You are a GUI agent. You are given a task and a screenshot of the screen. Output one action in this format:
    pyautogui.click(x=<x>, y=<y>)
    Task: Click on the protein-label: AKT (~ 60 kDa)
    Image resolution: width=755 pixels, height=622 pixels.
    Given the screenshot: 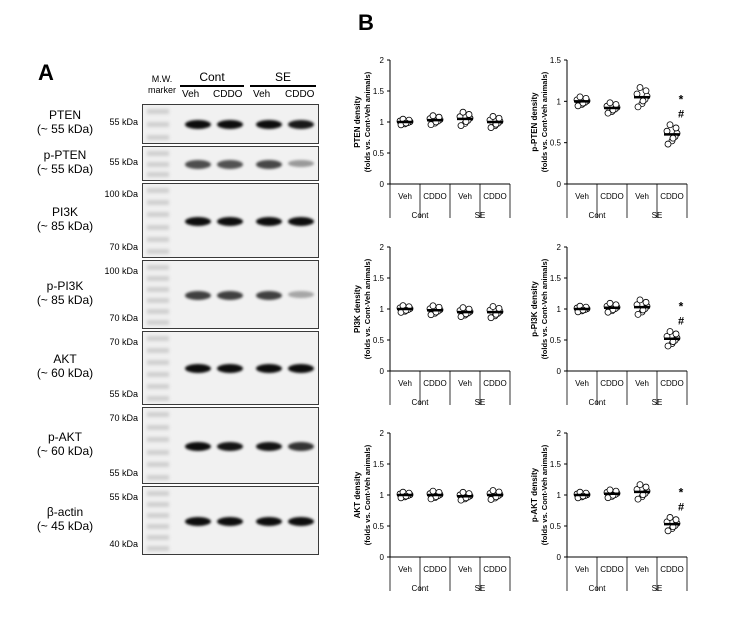 What is the action you would take?
    pyautogui.click(x=65, y=366)
    